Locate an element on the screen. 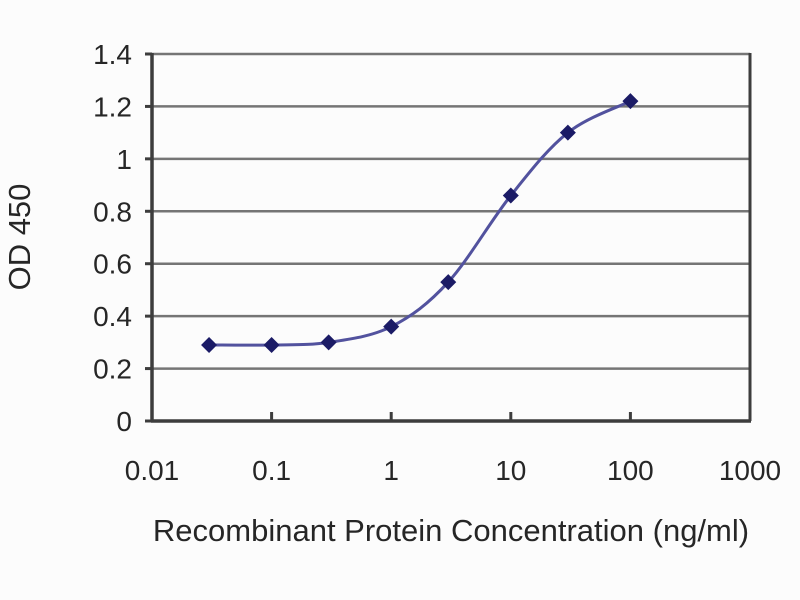 This screenshot has width=800, height=600. y-tick-label: 0.2 is located at coordinates (112, 369).